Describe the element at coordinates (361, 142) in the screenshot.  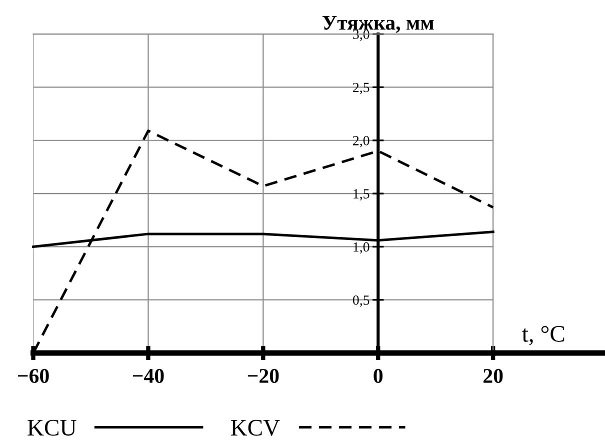
I see `y-tick-label: 2,0` at that location.